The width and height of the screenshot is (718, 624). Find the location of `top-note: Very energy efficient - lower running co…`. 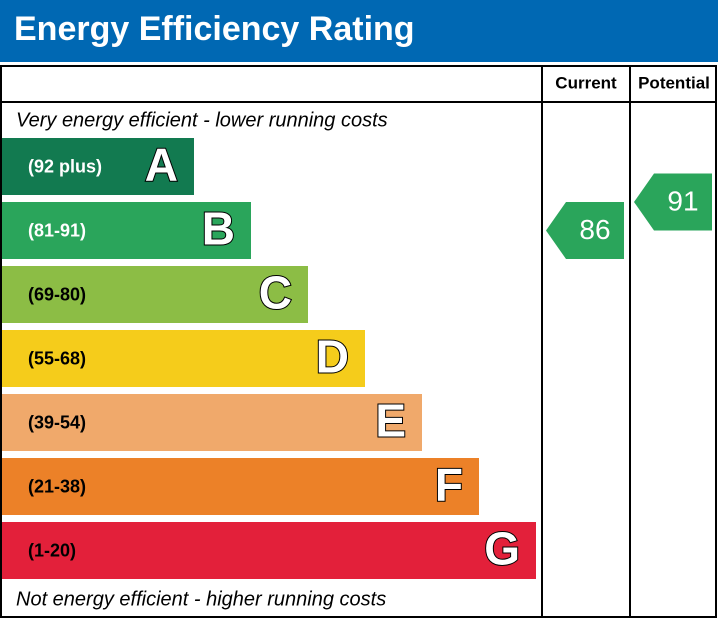

top-note: Very energy efficient - lower running co… is located at coordinates (202, 120).